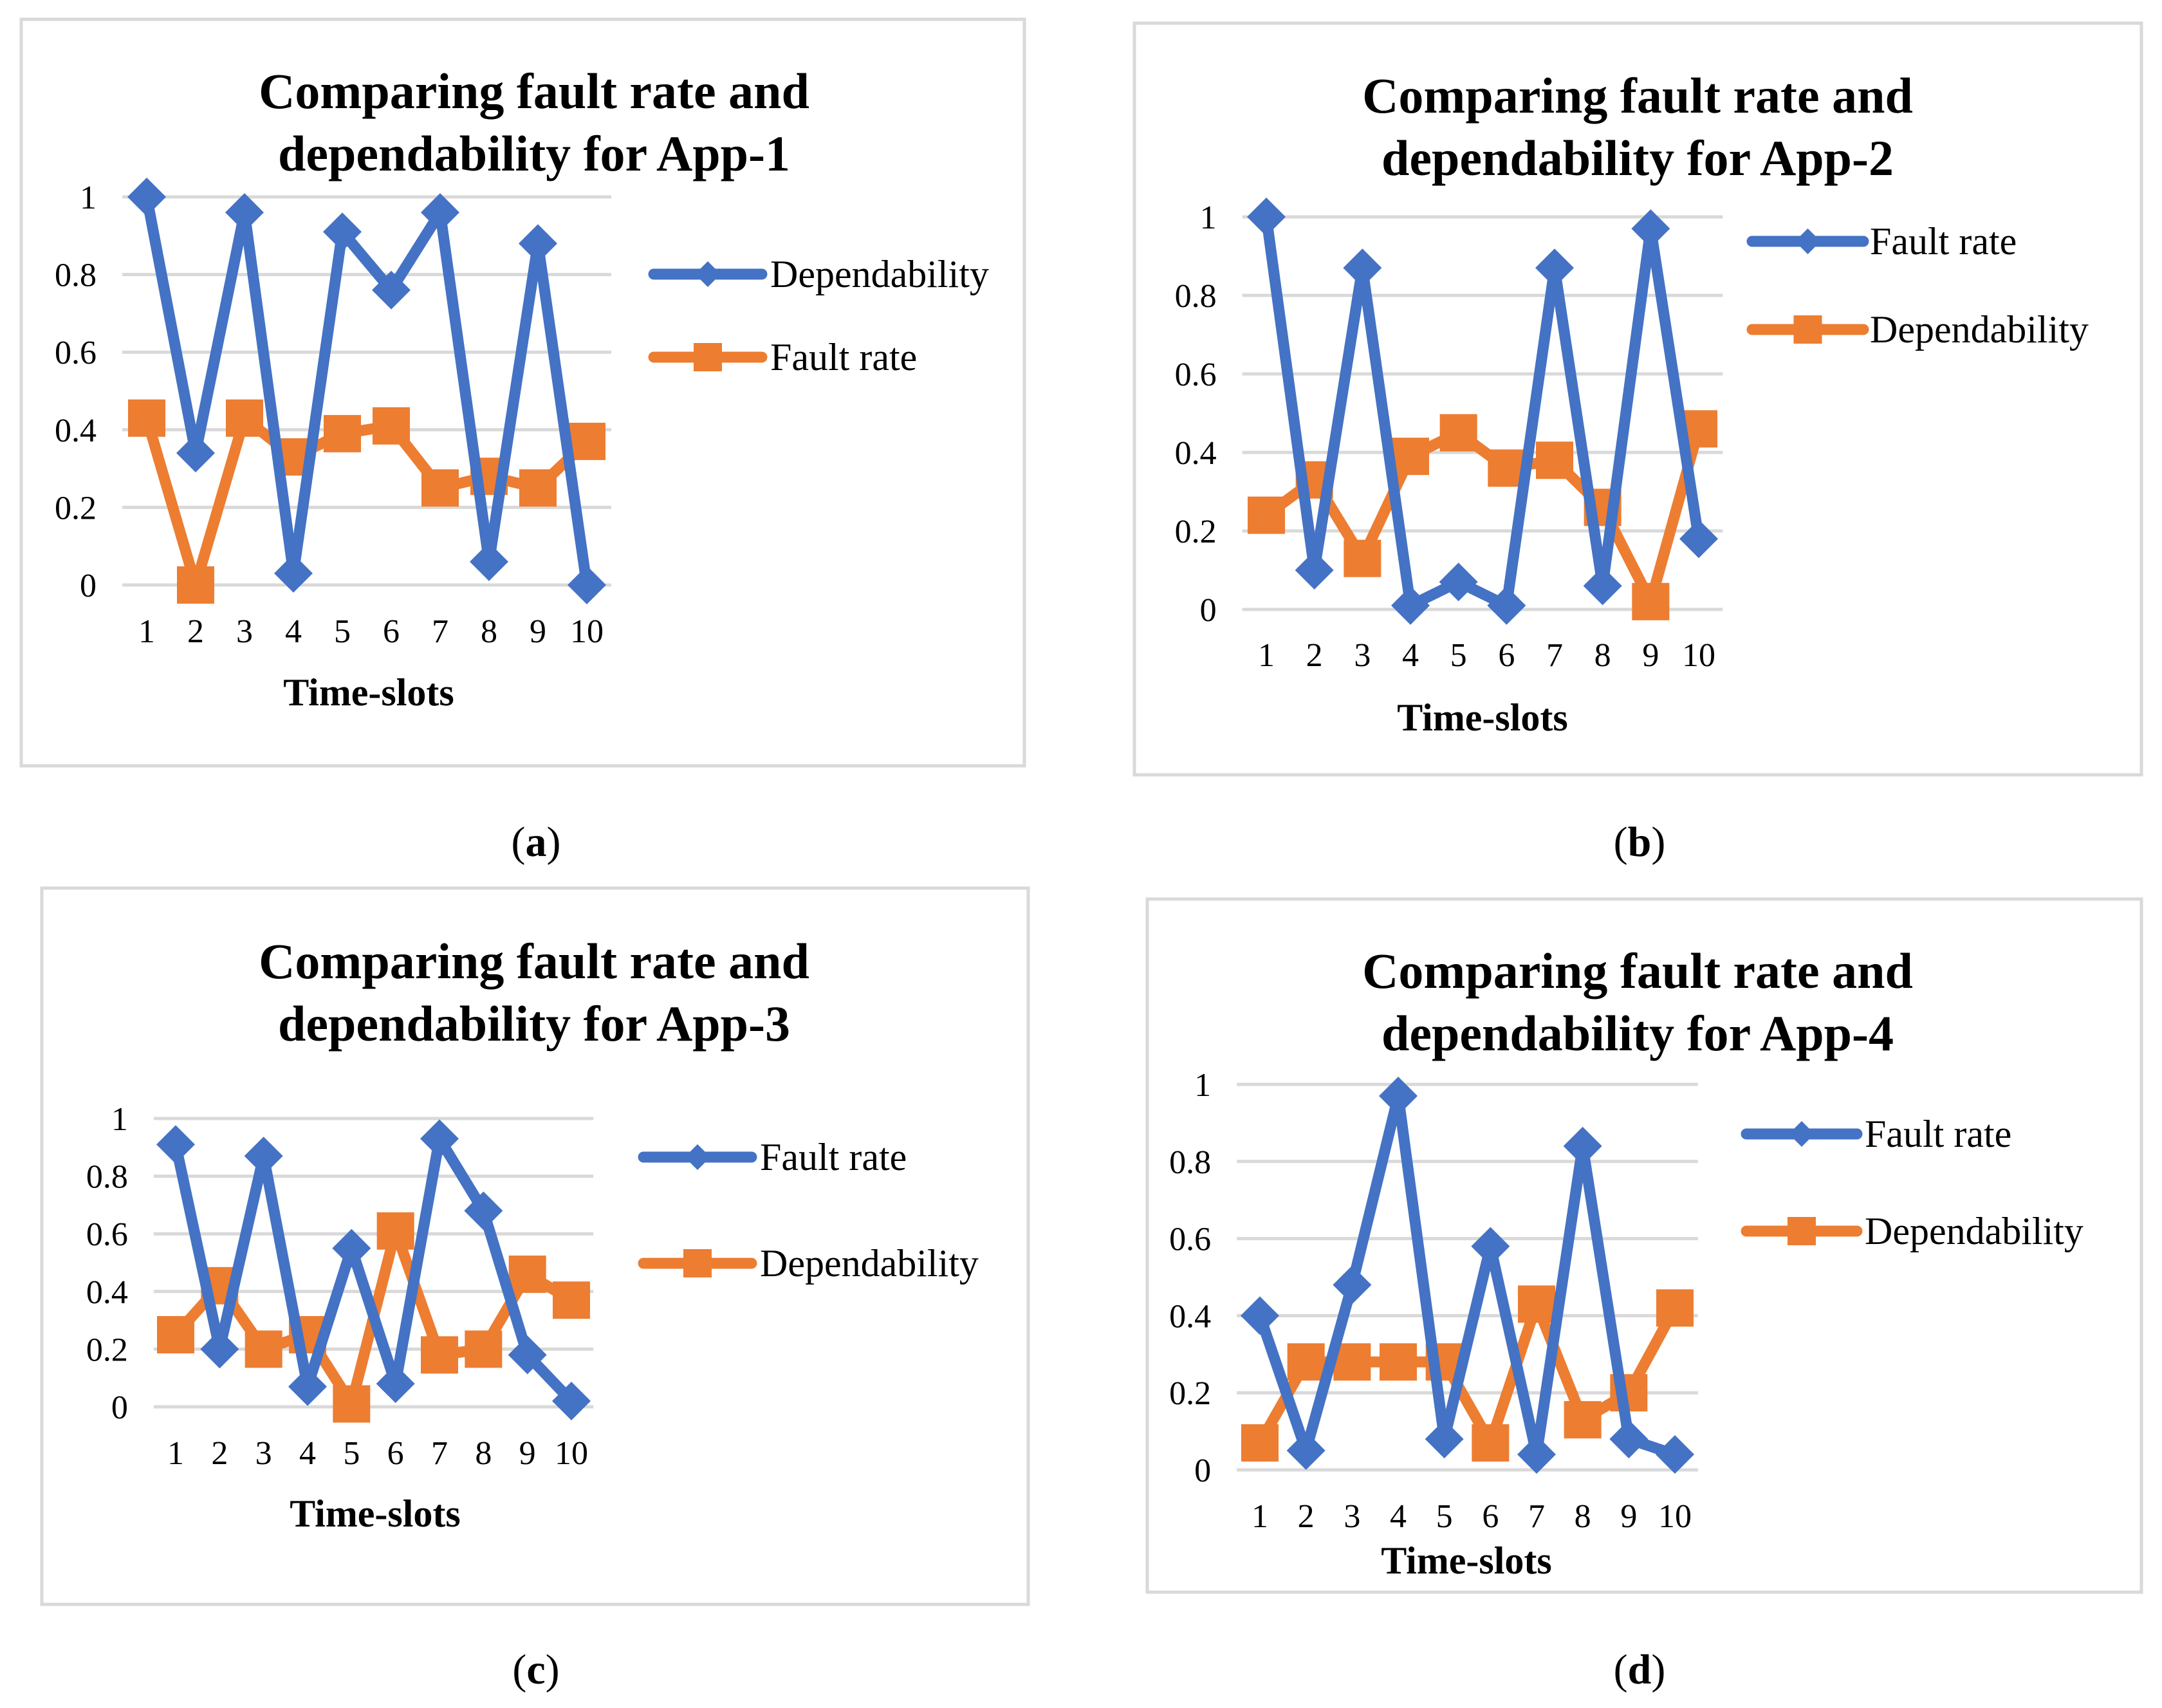 The height and width of the screenshot is (1708, 2162). What do you see at coordinates (1637, 158) in the screenshot?
I see `chart-title-line: dependability for App-2` at bounding box center [1637, 158].